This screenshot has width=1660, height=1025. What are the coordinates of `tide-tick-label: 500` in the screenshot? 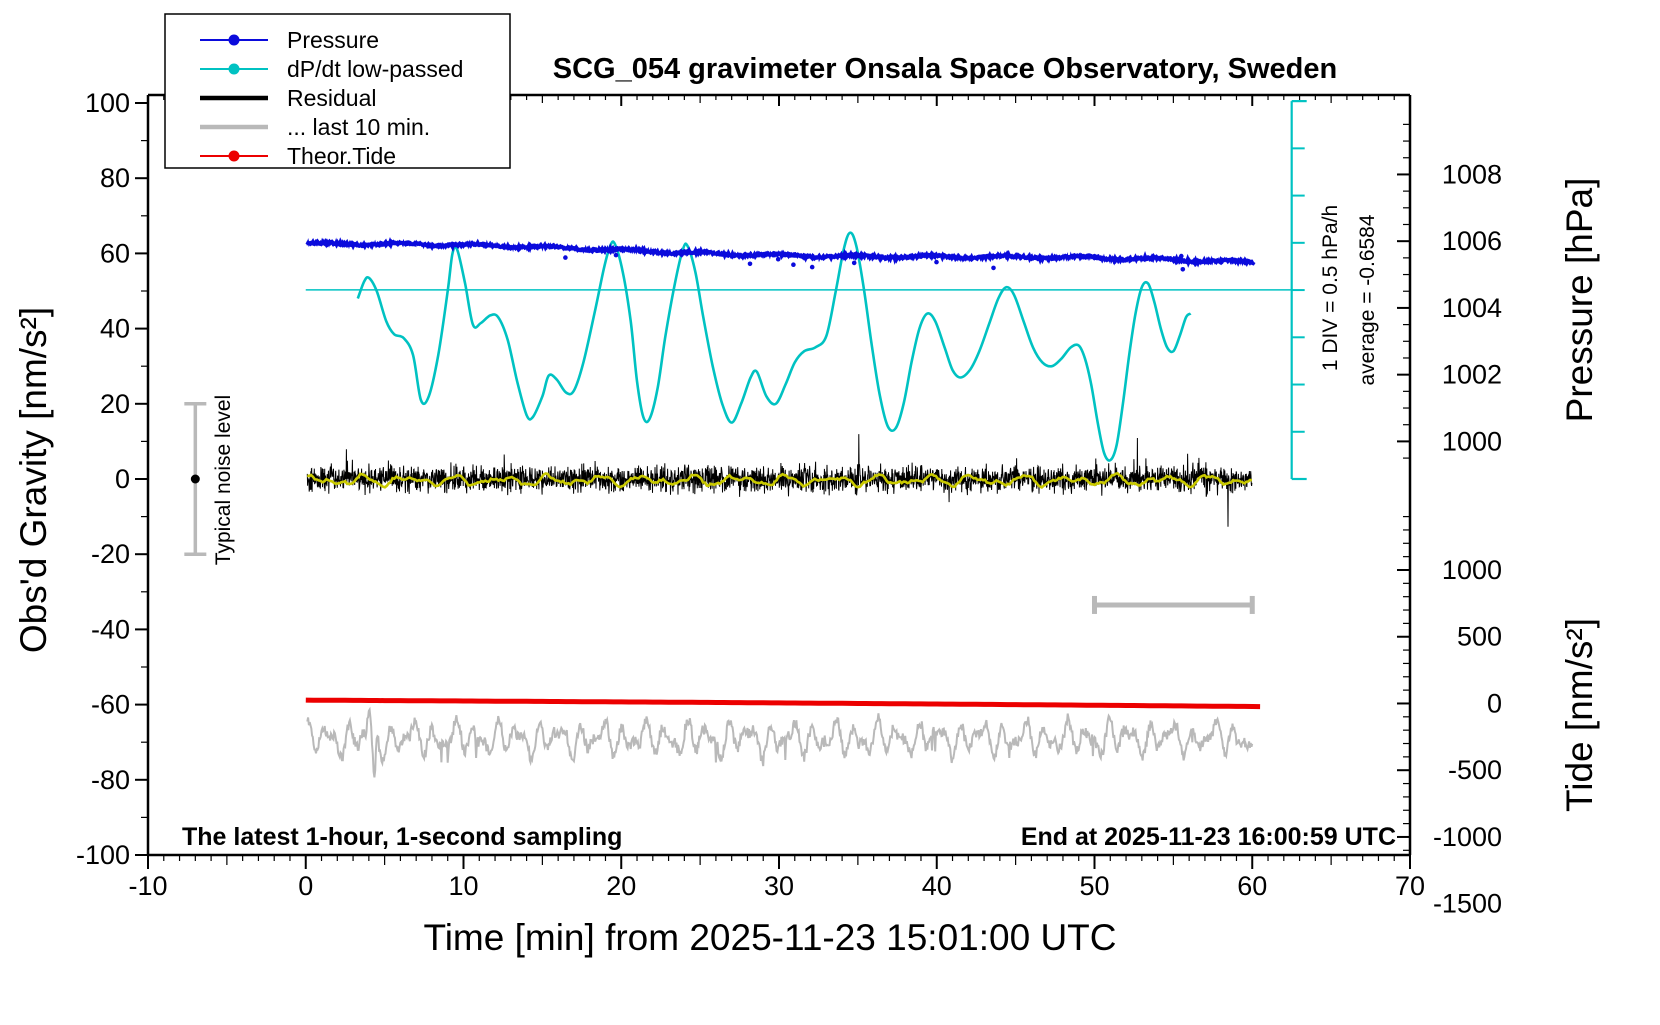 It's located at (1479, 637).